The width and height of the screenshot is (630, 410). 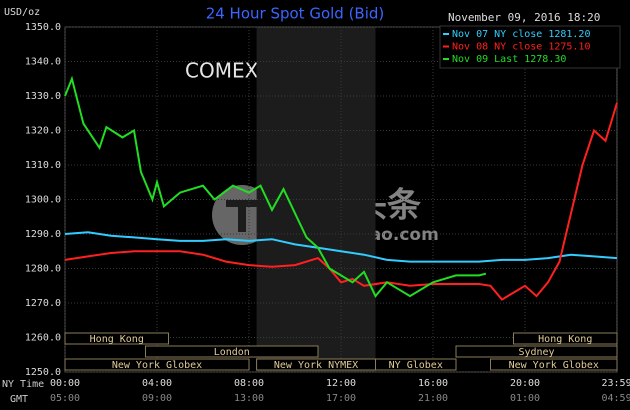 I want to click on chart-title: 24 Hour Spot Gold (Bid), so click(x=295, y=14).